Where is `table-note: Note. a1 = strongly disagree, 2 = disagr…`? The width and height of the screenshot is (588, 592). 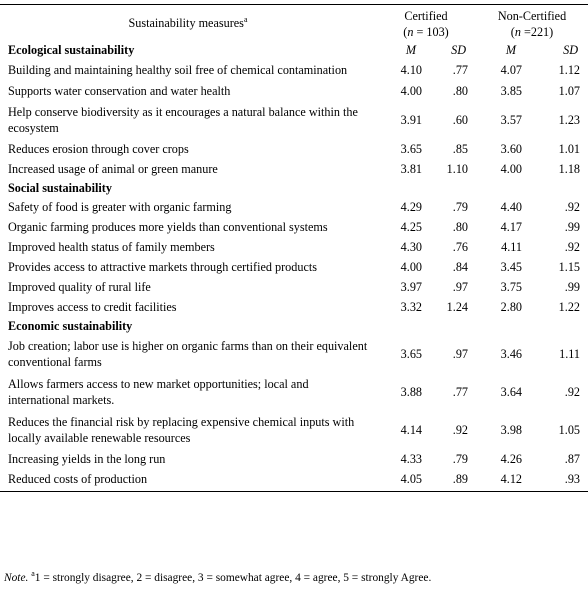
table-note: Note. a1 = strongly disagree, 2 = disagr… is located at coordinates (218, 576).